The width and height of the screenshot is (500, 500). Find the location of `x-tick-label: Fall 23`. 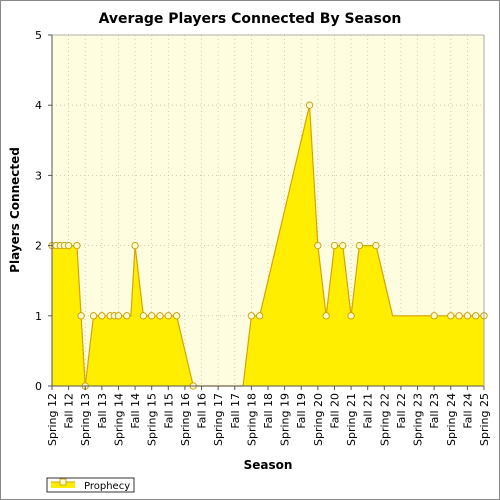

x-tick-label: Fall 23 is located at coordinates (434, 411).